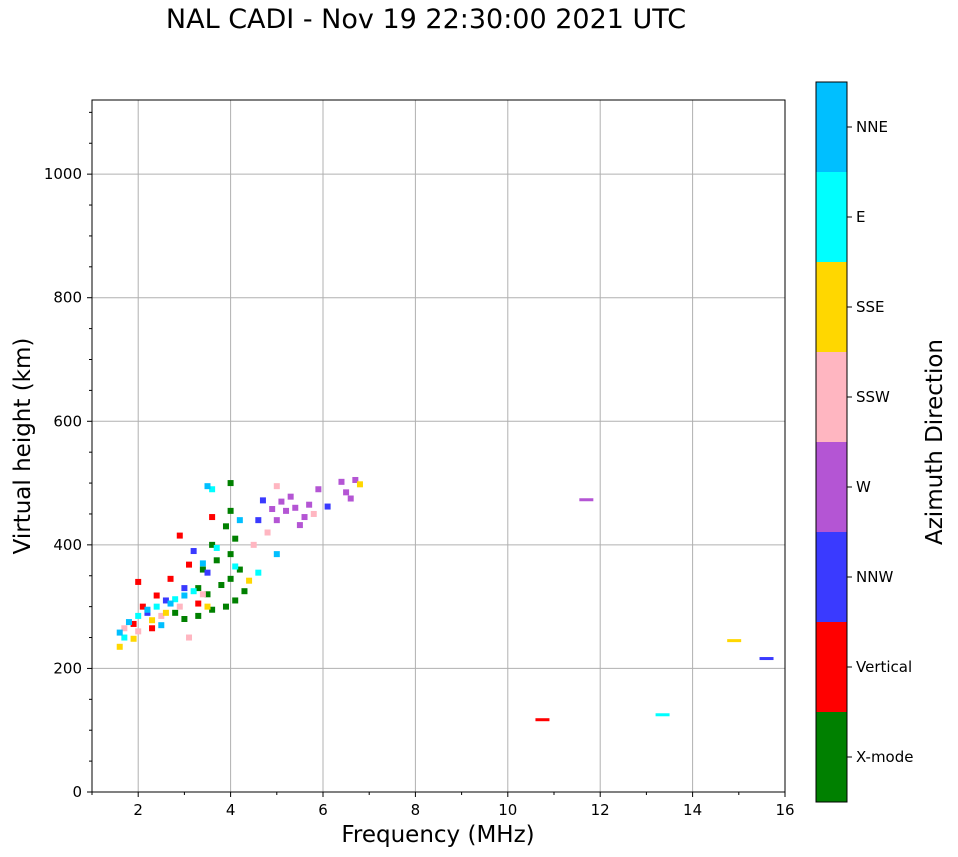 This screenshot has width=958, height=857. Describe the element at coordinates (443, 805) in the screenshot. I see `x-axis: 2 4 6 8 10 12 14 16` at that location.